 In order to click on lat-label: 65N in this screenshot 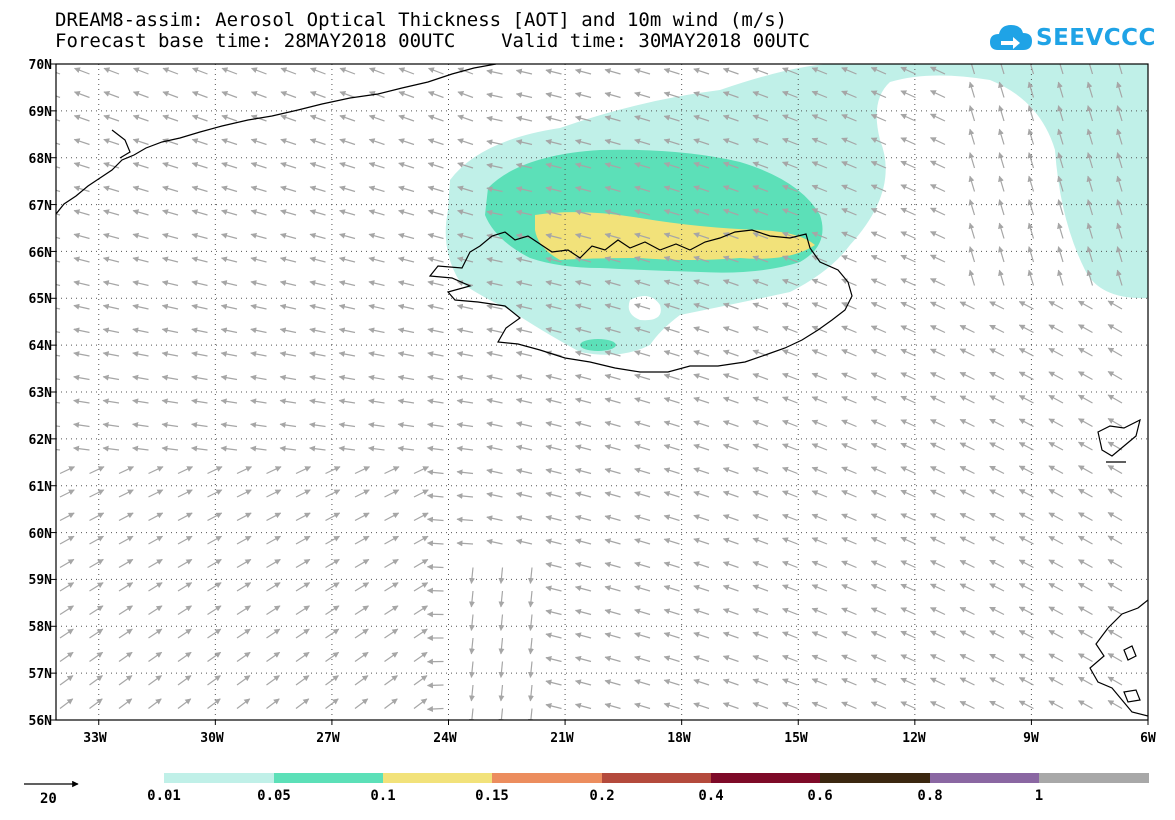, I will do `click(41, 299)`.